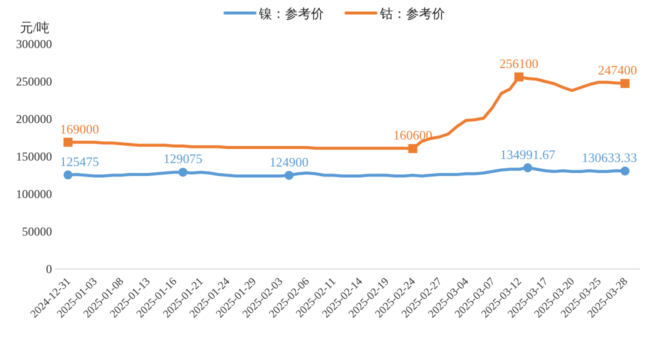 The height and width of the screenshot is (347, 660). What do you see at coordinates (412, 135) in the screenshot?
I see `data-label: 160600` at bounding box center [412, 135].